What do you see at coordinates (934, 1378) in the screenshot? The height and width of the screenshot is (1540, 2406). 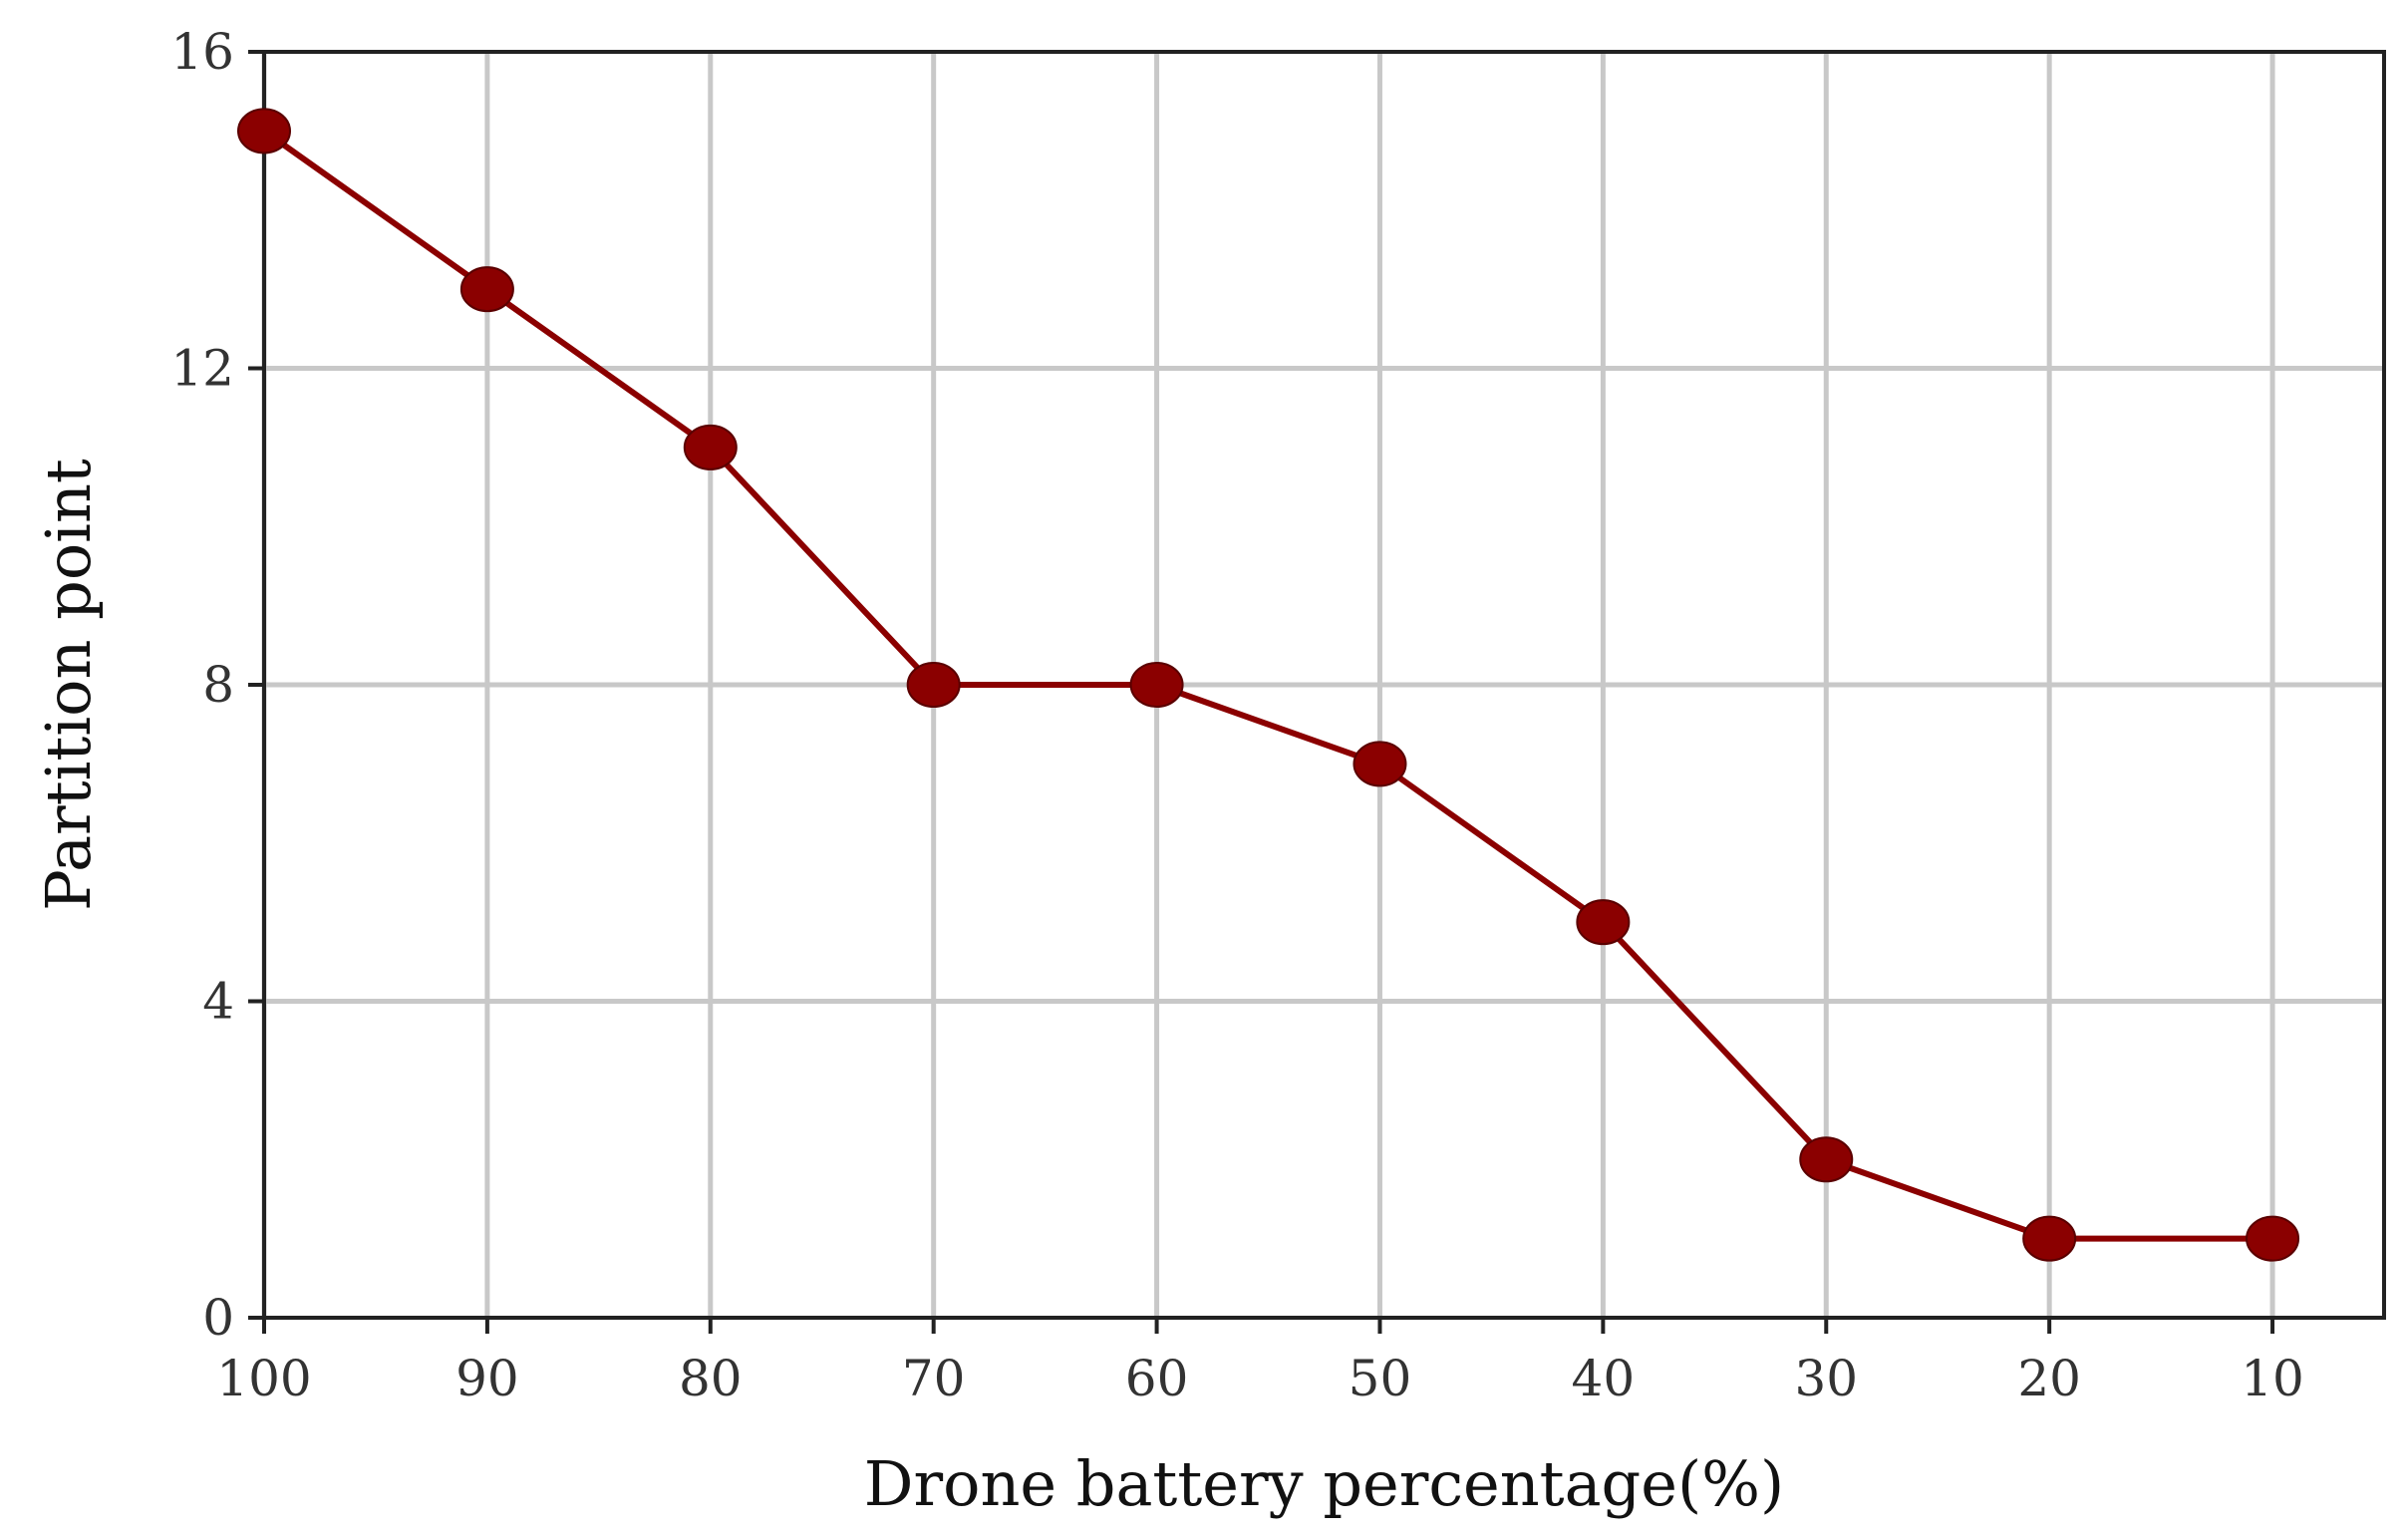 I see `x-tick-label: 70` at bounding box center [934, 1378].